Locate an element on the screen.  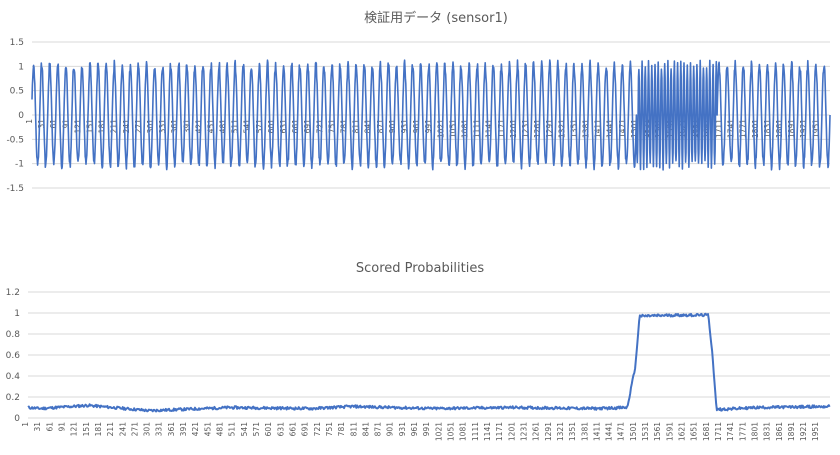
chart2-xtick-label: 691 is located at coordinates (305, 429).